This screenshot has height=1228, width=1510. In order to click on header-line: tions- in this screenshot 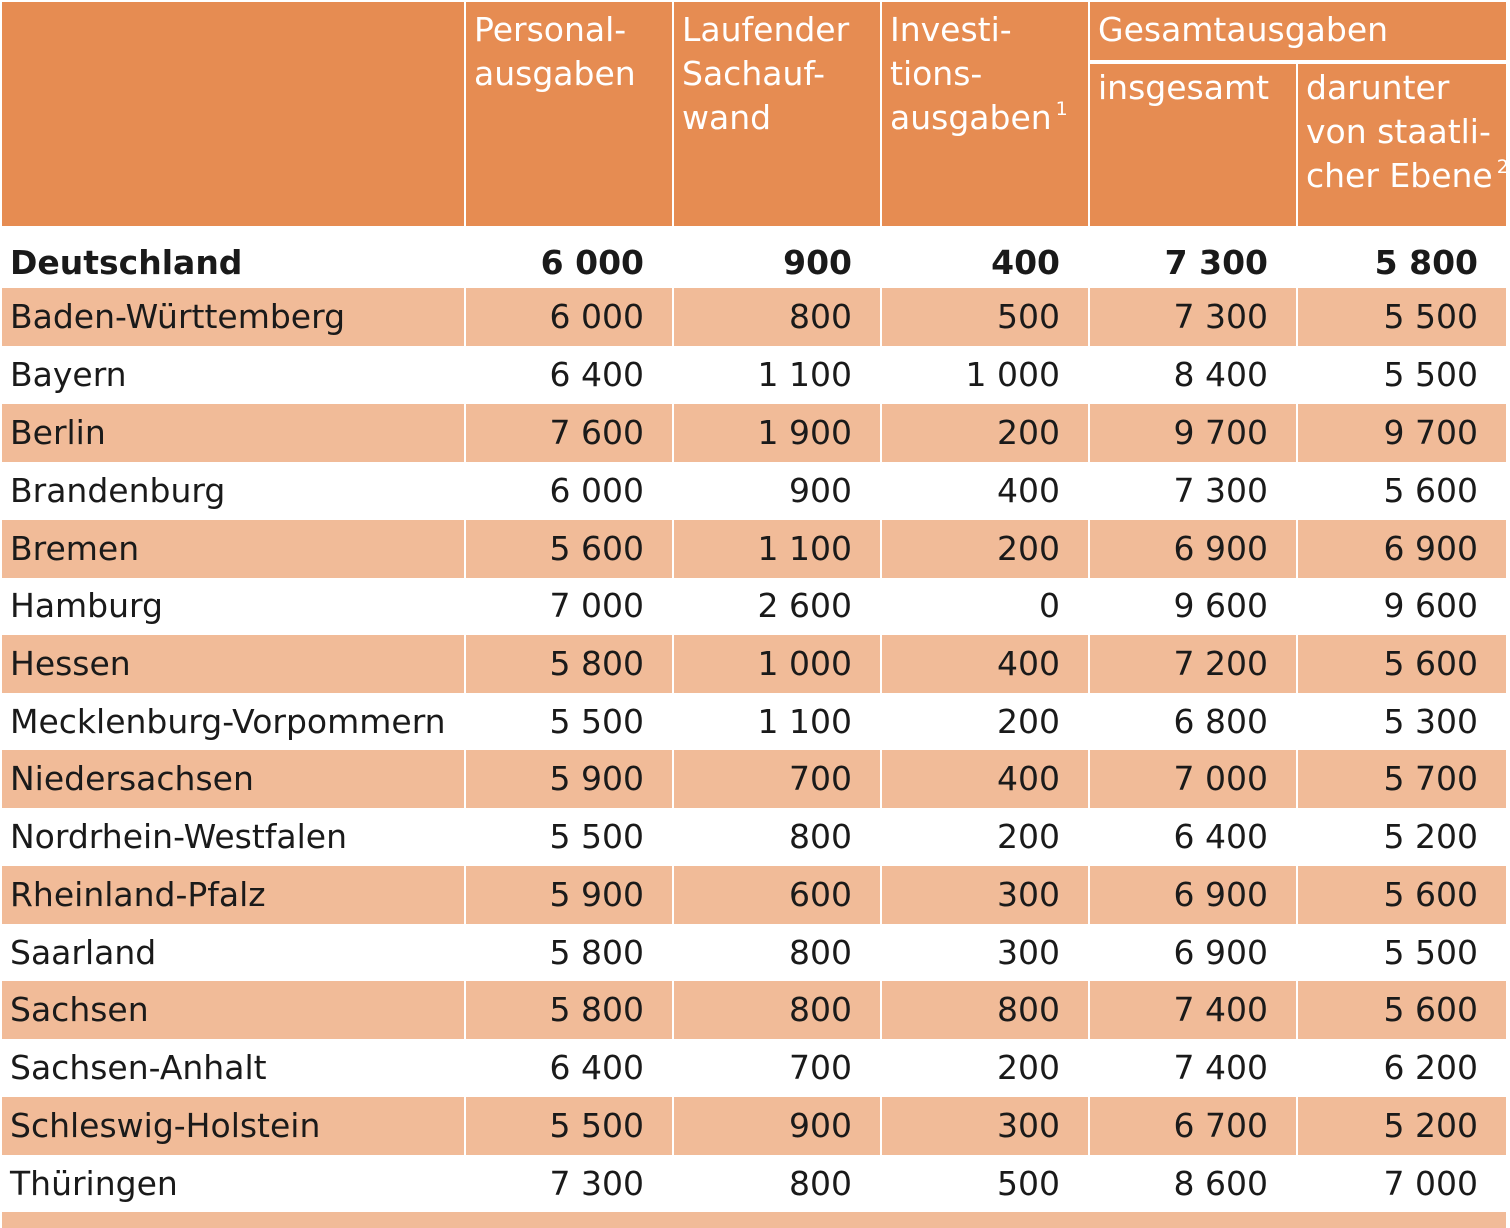, I will do `click(936, 73)`.